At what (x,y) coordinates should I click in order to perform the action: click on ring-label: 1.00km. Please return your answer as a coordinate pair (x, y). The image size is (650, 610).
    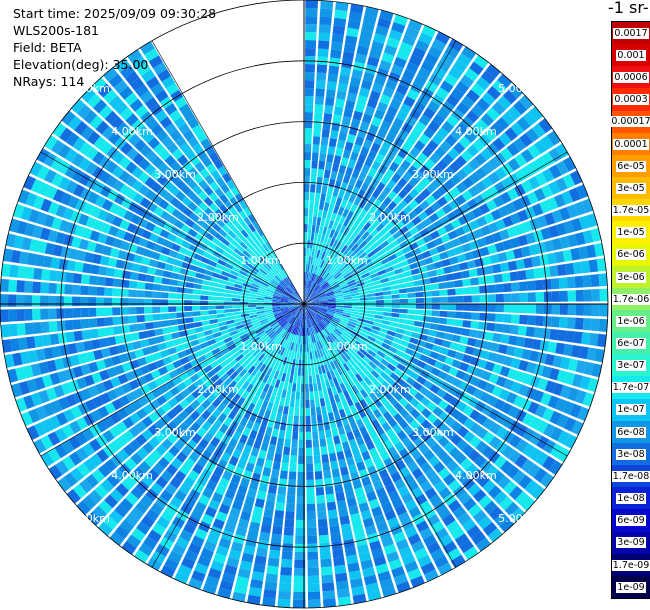
    Looking at the image, I should click on (261, 260).